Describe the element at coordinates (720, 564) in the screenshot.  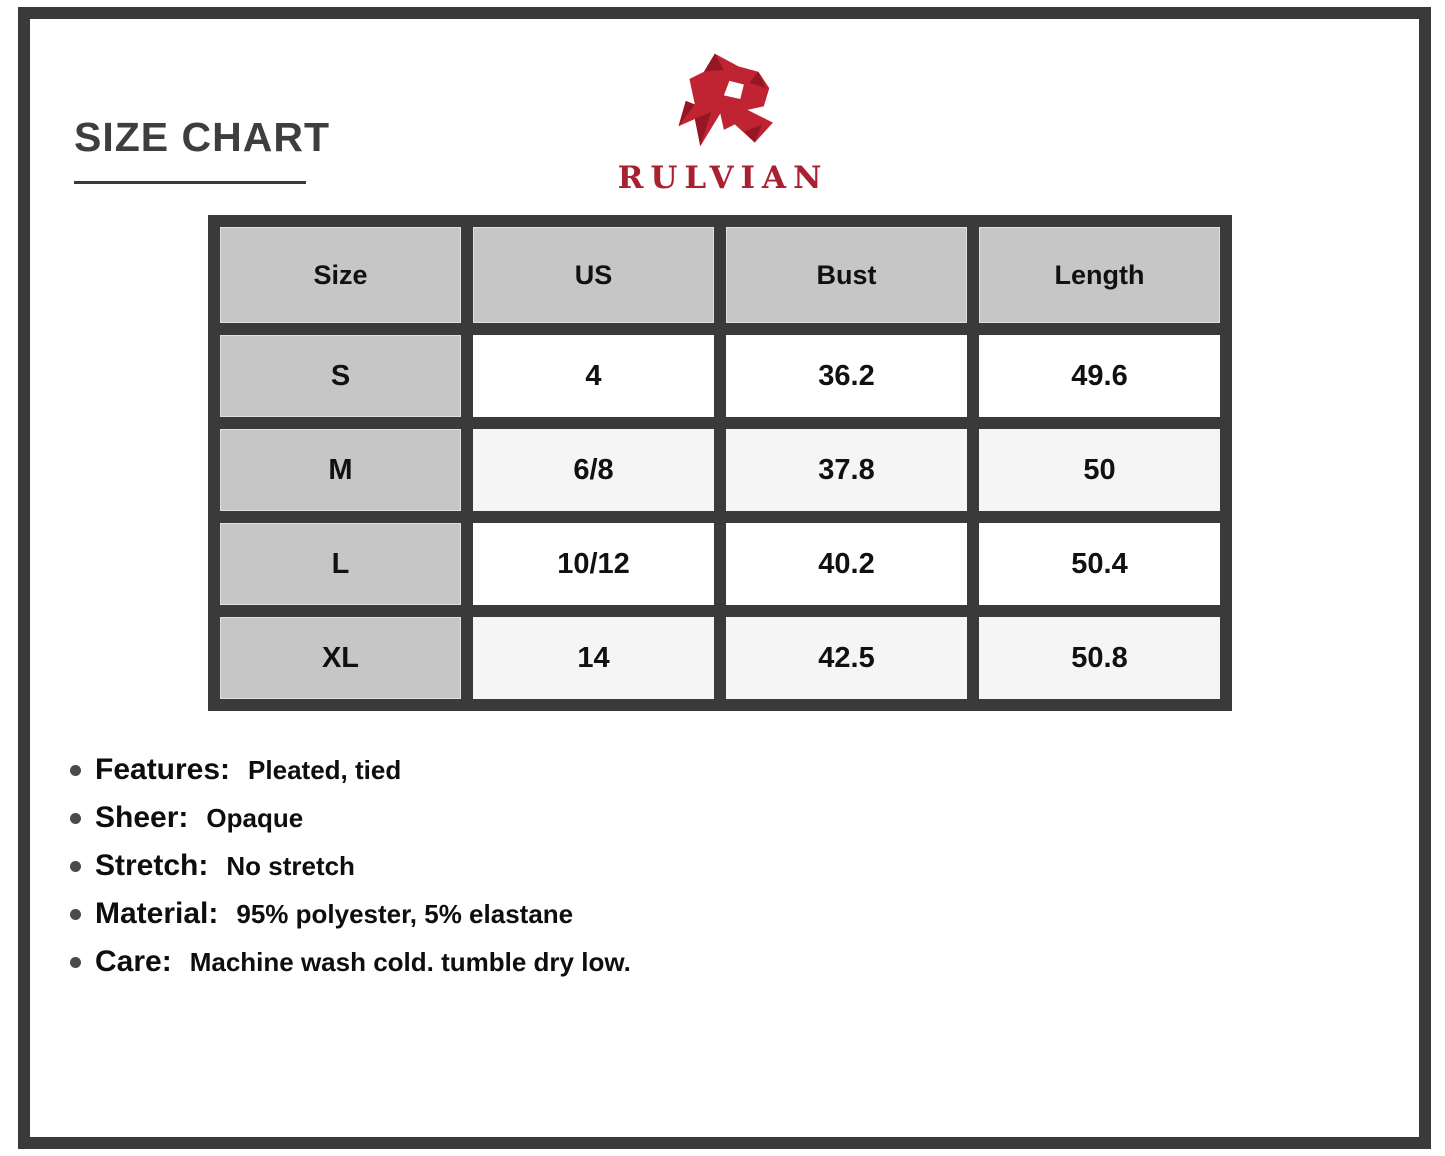
I see `table-row-l: L 10/12 40.2 50.4` at that location.